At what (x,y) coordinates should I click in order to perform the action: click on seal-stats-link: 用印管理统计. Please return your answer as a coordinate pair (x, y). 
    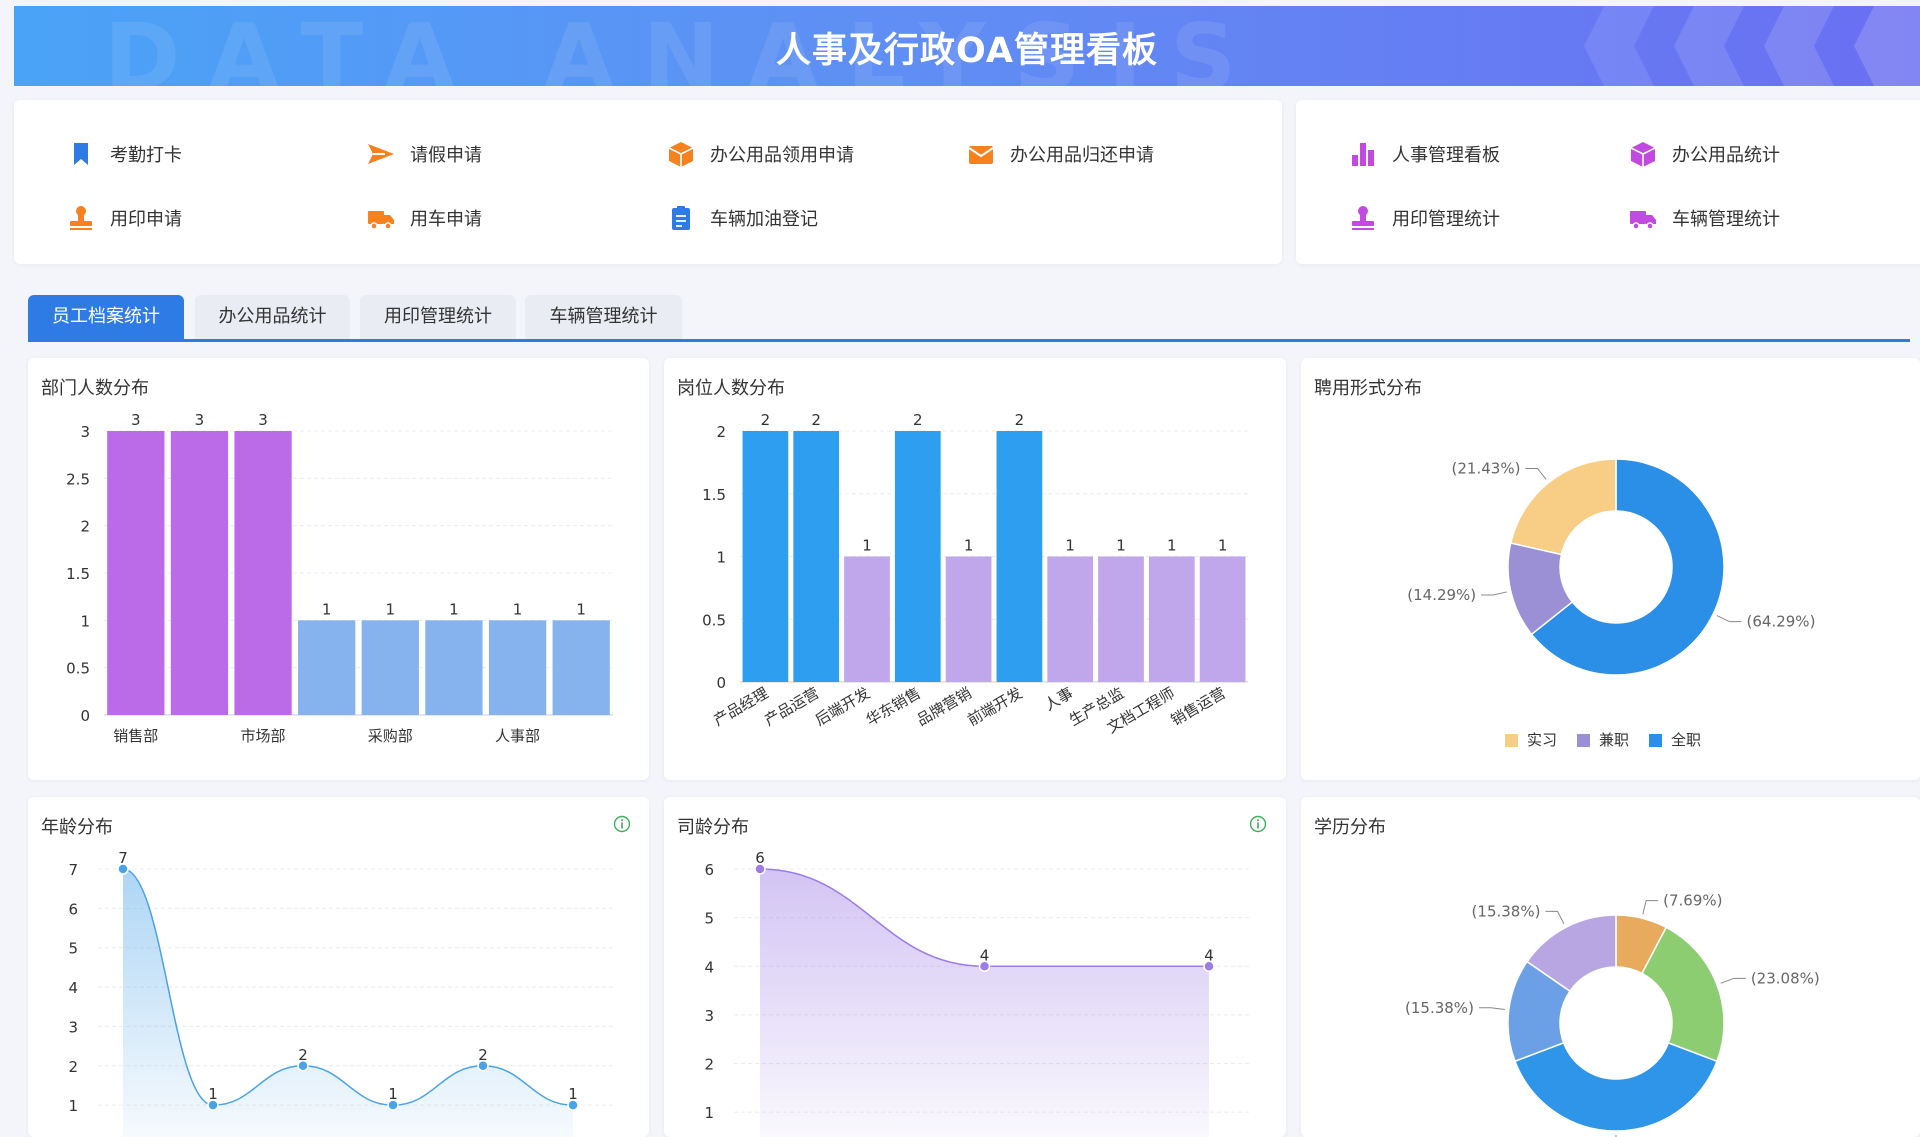
    Looking at the image, I should click on (1424, 218).